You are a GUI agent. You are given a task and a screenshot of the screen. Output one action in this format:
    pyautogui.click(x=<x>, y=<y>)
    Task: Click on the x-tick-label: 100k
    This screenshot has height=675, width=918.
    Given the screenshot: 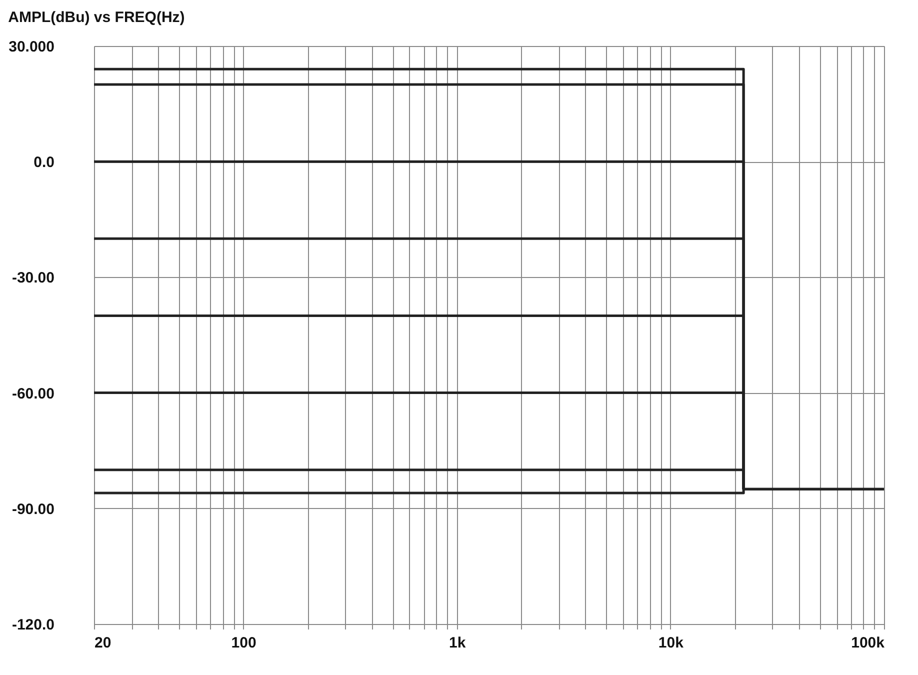 What is the action you would take?
    pyautogui.click(x=868, y=643)
    